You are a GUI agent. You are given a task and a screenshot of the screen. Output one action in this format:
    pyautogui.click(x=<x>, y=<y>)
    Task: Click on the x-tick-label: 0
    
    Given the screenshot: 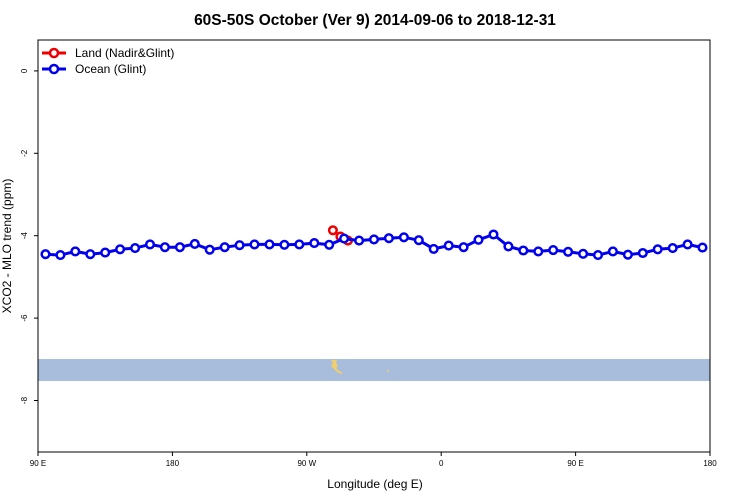 What is the action you would take?
    pyautogui.click(x=441, y=463)
    